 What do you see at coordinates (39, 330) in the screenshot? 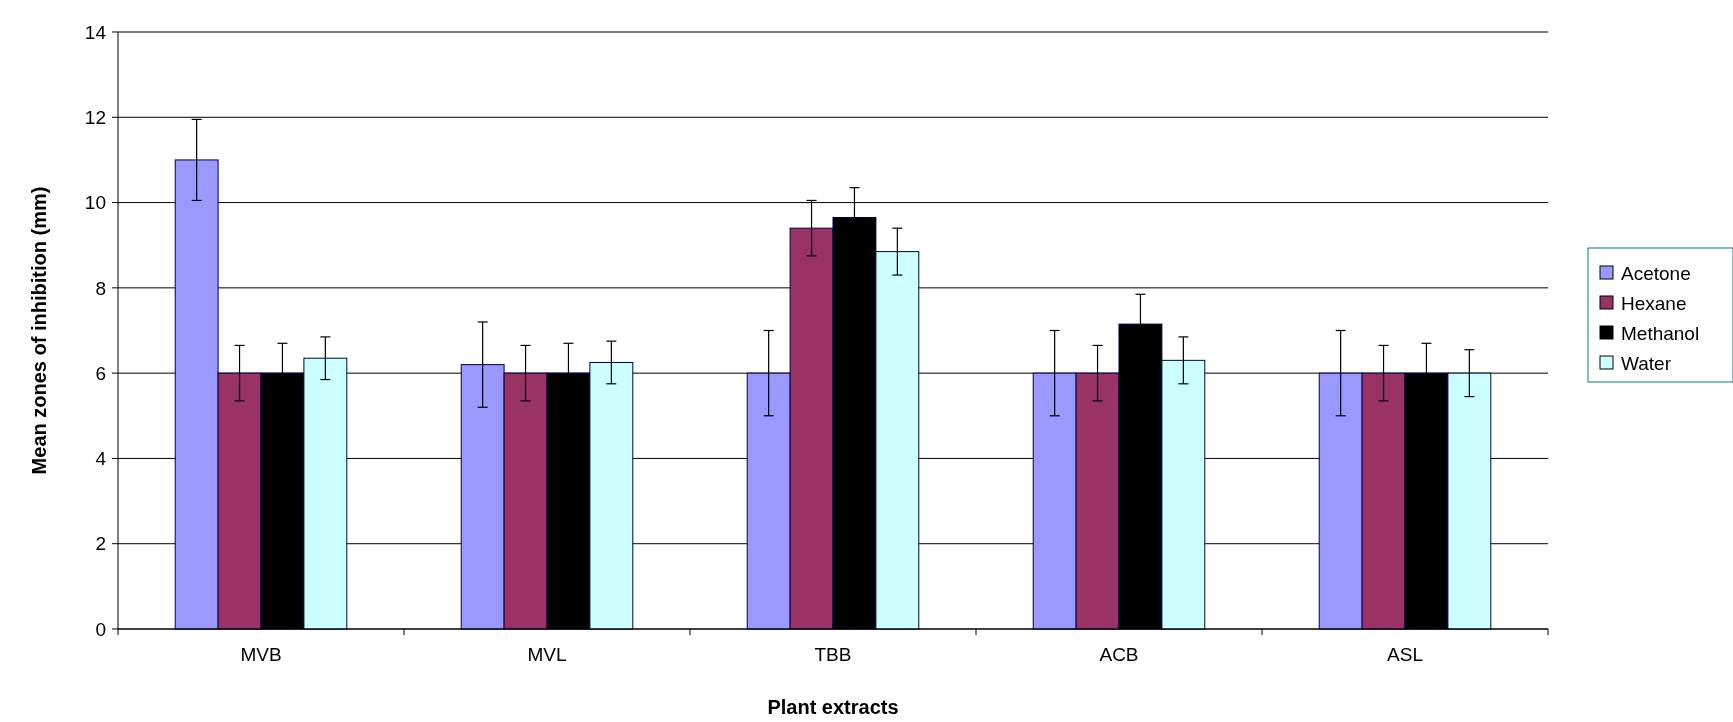
I see `y-axis-title: Mean zones of inhibition (mm)` at bounding box center [39, 330].